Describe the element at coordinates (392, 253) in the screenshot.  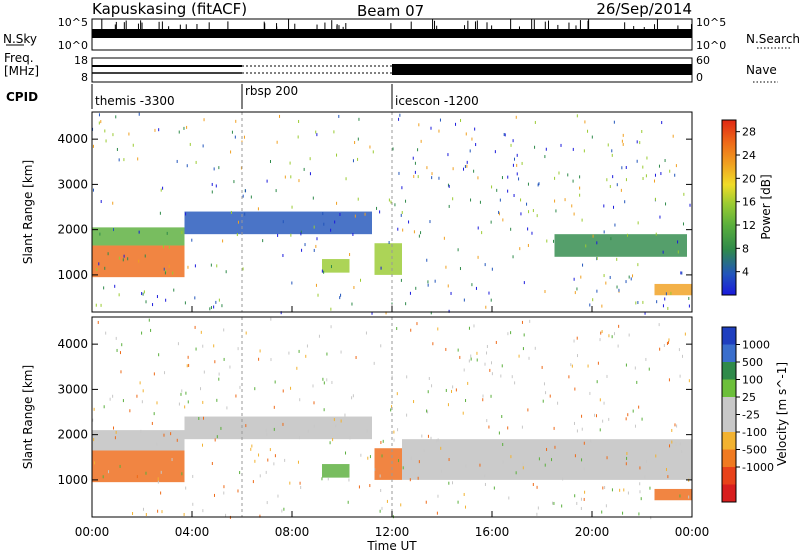
I see `power-regions` at that location.